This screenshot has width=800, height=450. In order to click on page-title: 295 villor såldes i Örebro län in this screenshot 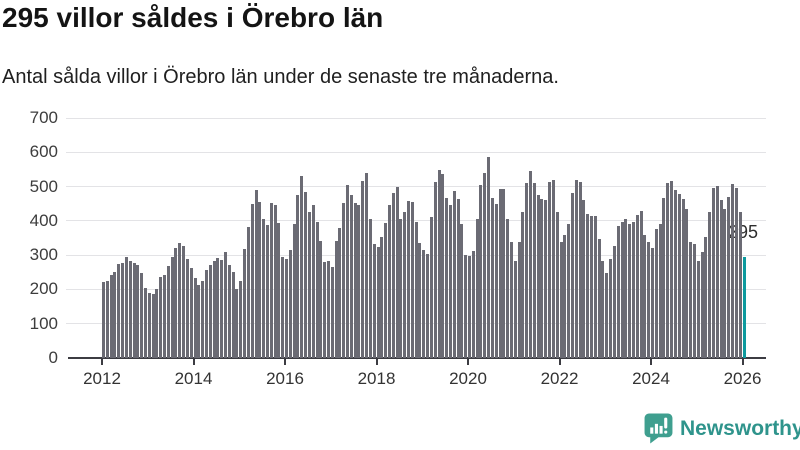, I will do `click(193, 17)`.